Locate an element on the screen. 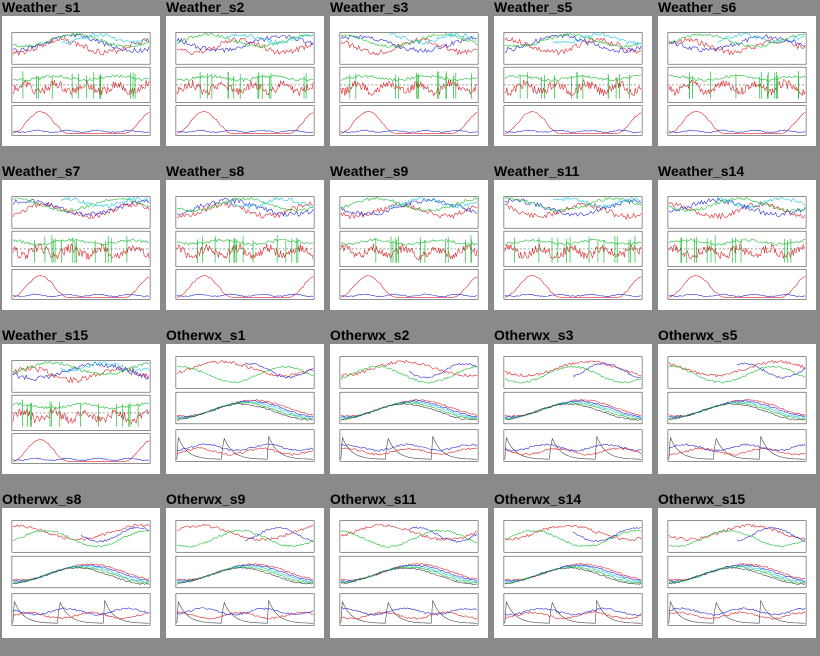 The width and height of the screenshot is (820, 656). plot-tile-title: Weather_s6 is located at coordinates (697, 7).